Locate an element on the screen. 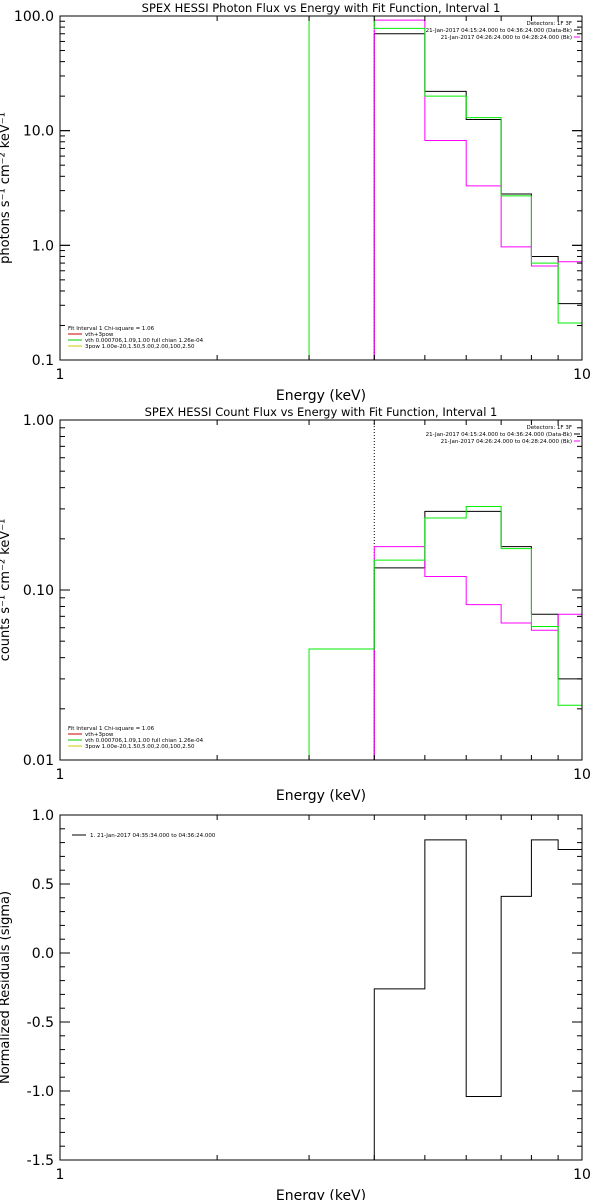  y-tick-label: -0.5 is located at coordinates (40, 1023).